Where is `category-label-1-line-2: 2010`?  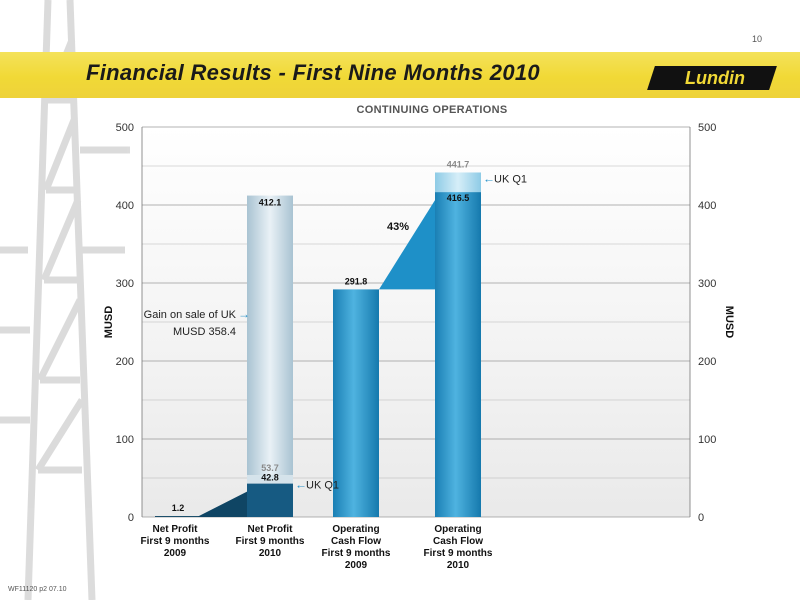
category-label-1-line-2: 2010 is located at coordinates (270, 553).